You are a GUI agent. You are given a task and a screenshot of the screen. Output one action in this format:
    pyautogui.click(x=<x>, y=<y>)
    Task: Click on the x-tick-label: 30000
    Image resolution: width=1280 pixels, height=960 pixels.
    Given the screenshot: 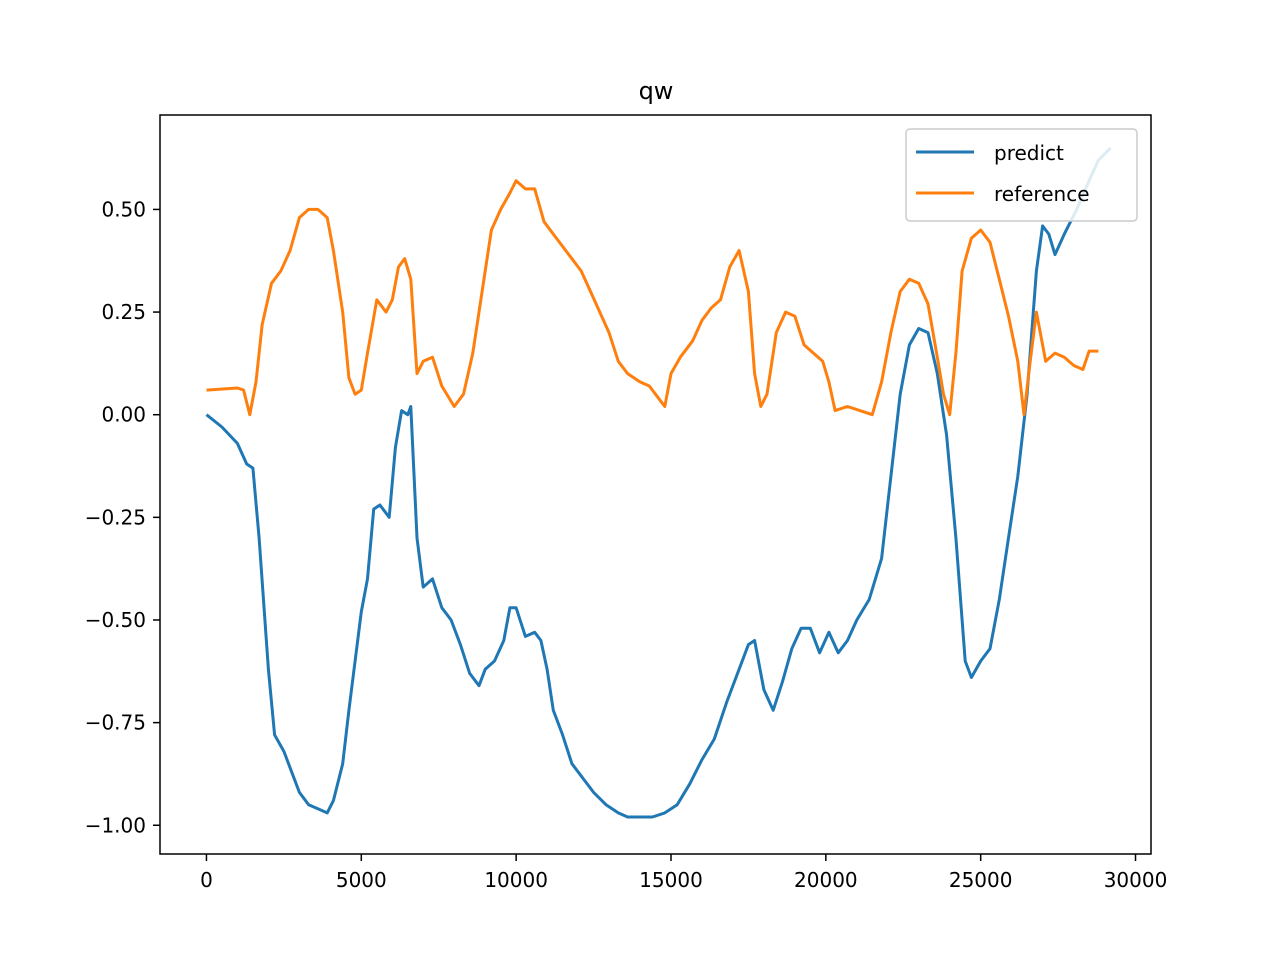 What is the action you would take?
    pyautogui.click(x=1136, y=880)
    